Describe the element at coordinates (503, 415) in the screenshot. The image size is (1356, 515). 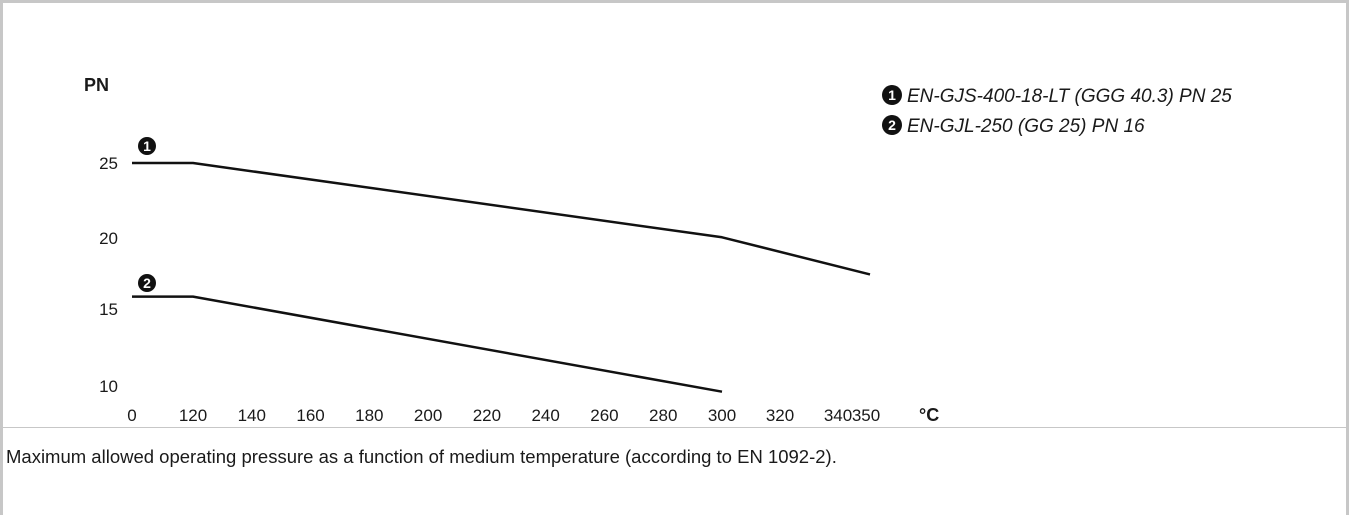
I see `x-tick-labels: 0 120 140 160 180 200 220 240 260 280 300 320 340 350` at that location.